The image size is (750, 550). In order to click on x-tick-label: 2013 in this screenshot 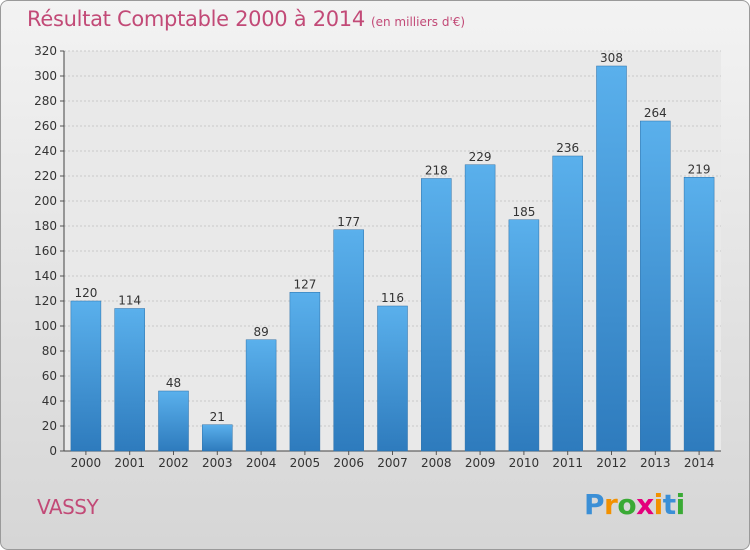, I will do `click(655, 463)`.